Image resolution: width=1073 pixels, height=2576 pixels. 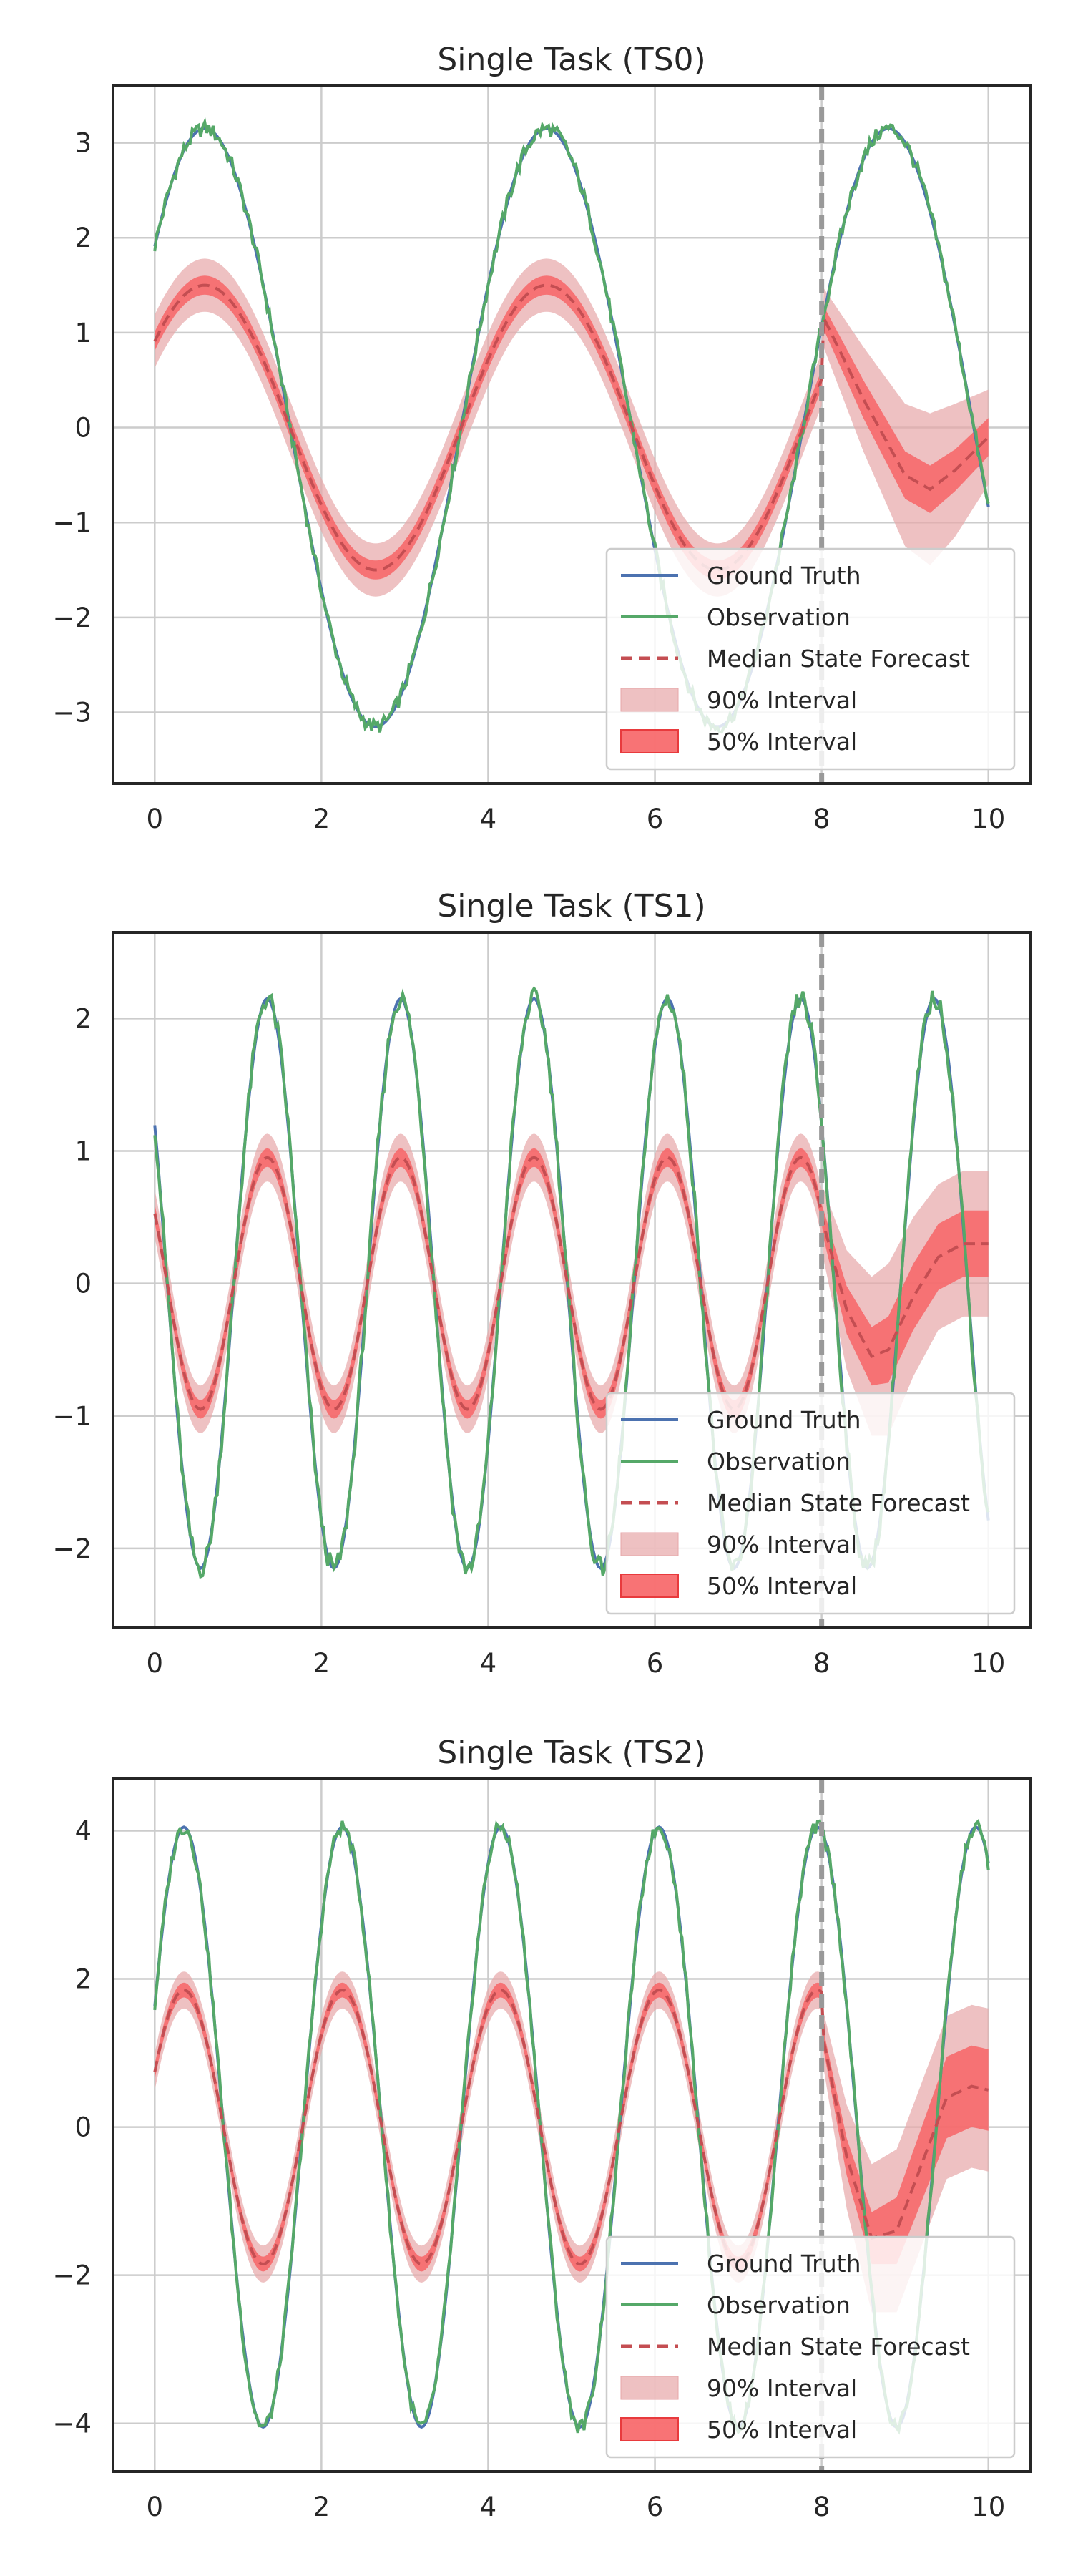 I want to click on chart-title: Single Task (TS2), so click(x=571, y=1753).